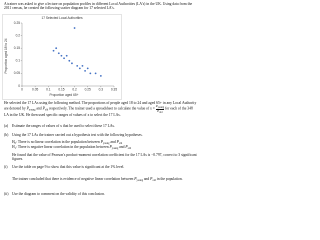 This screenshot has height=240, width=320. I want to click on x-tick-label: 0.1, so click(48, 89).